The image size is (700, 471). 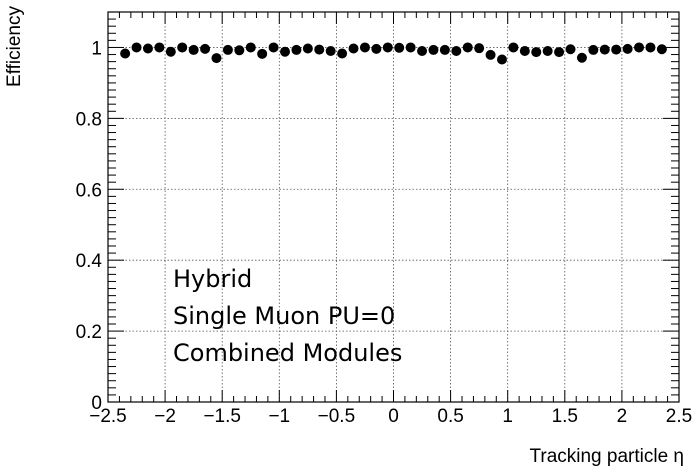 What do you see at coordinates (284, 316) in the screenshot?
I see `annotation-line-2: Single Muon PU=0` at bounding box center [284, 316].